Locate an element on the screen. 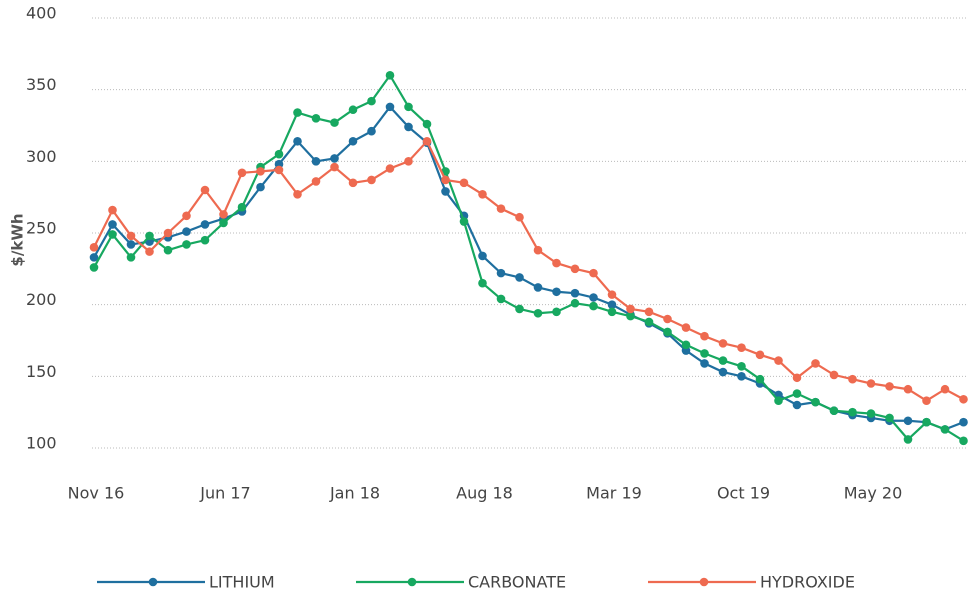  legend-marker is located at coordinates (704, 582).